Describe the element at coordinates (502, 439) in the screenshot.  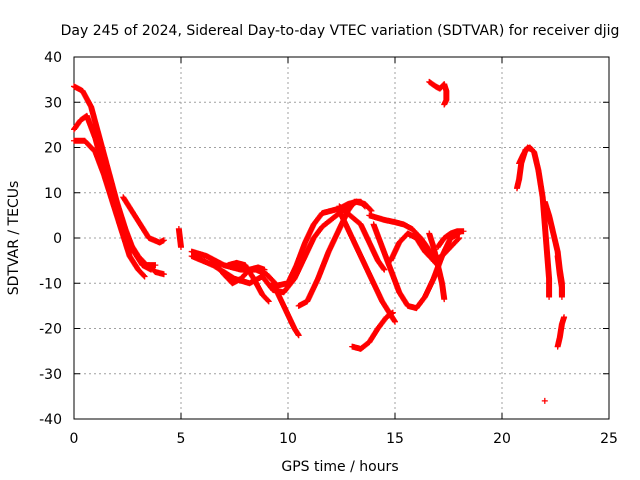
I see `x-tick-label: 20` at that location.